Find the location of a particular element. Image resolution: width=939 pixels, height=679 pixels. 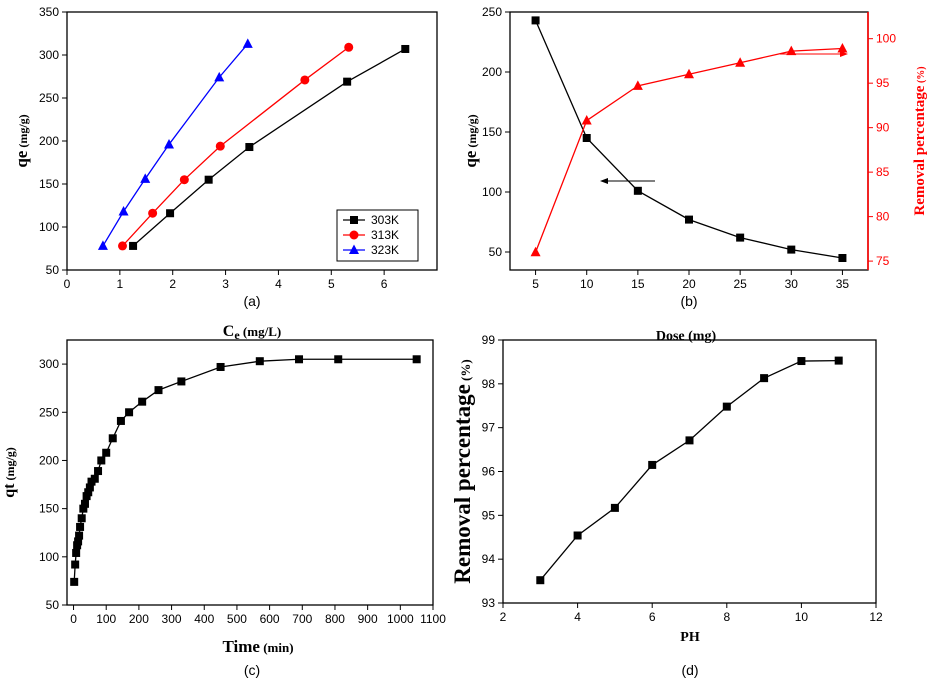

panel-a-legend-label-2: 323K is located at coordinates (385, 250).